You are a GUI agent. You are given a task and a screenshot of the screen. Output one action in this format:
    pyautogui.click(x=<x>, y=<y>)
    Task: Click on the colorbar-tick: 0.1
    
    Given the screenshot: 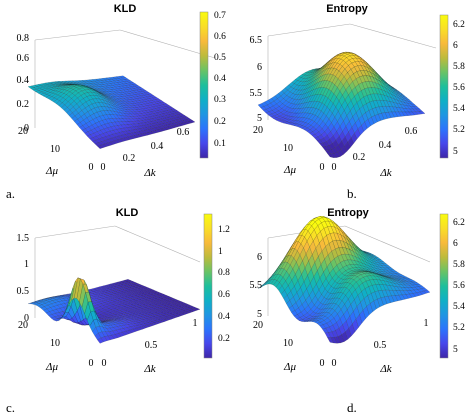 What is the action you would take?
    pyautogui.click(x=220, y=144)
    